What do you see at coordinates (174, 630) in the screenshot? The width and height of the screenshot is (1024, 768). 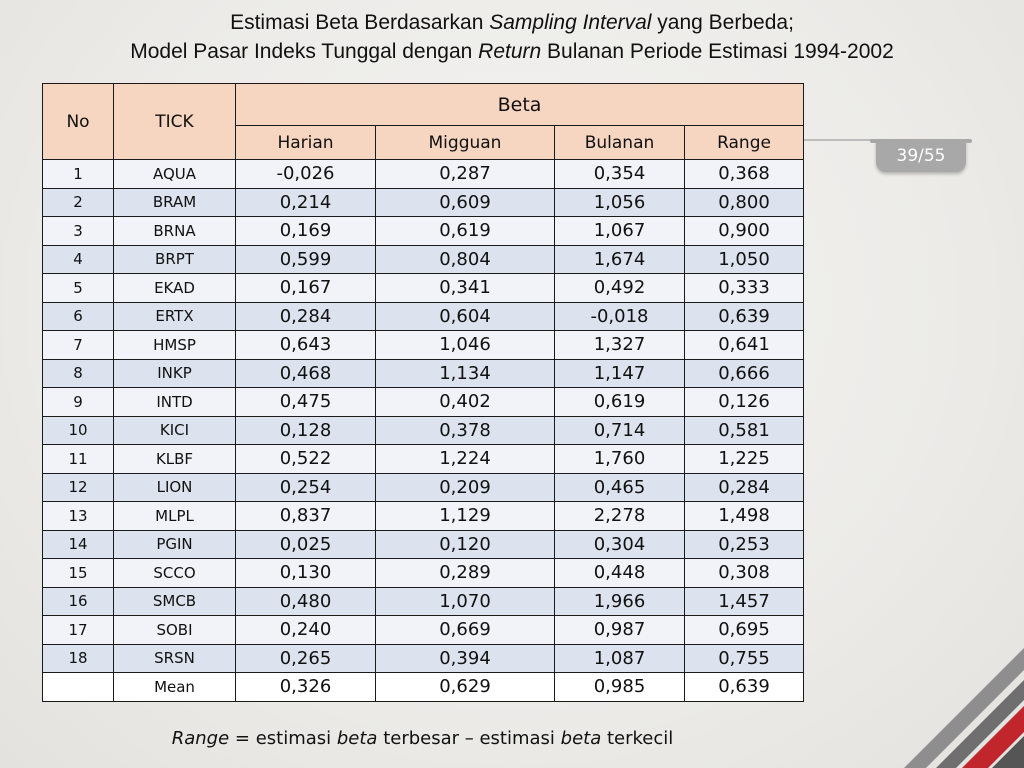 I see `cell-tick: SOBI` at bounding box center [174, 630].